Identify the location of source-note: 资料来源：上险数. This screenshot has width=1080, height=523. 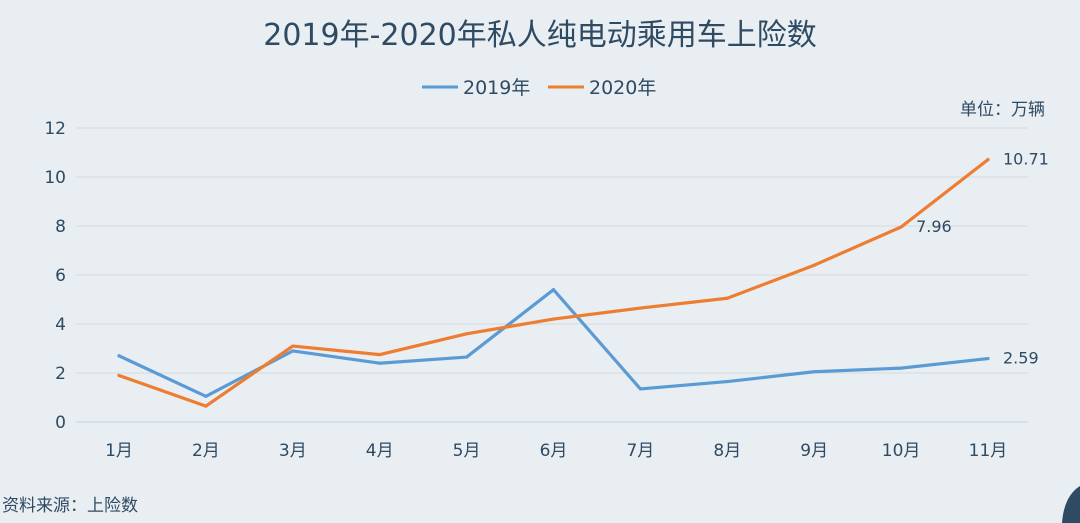
(70, 506).